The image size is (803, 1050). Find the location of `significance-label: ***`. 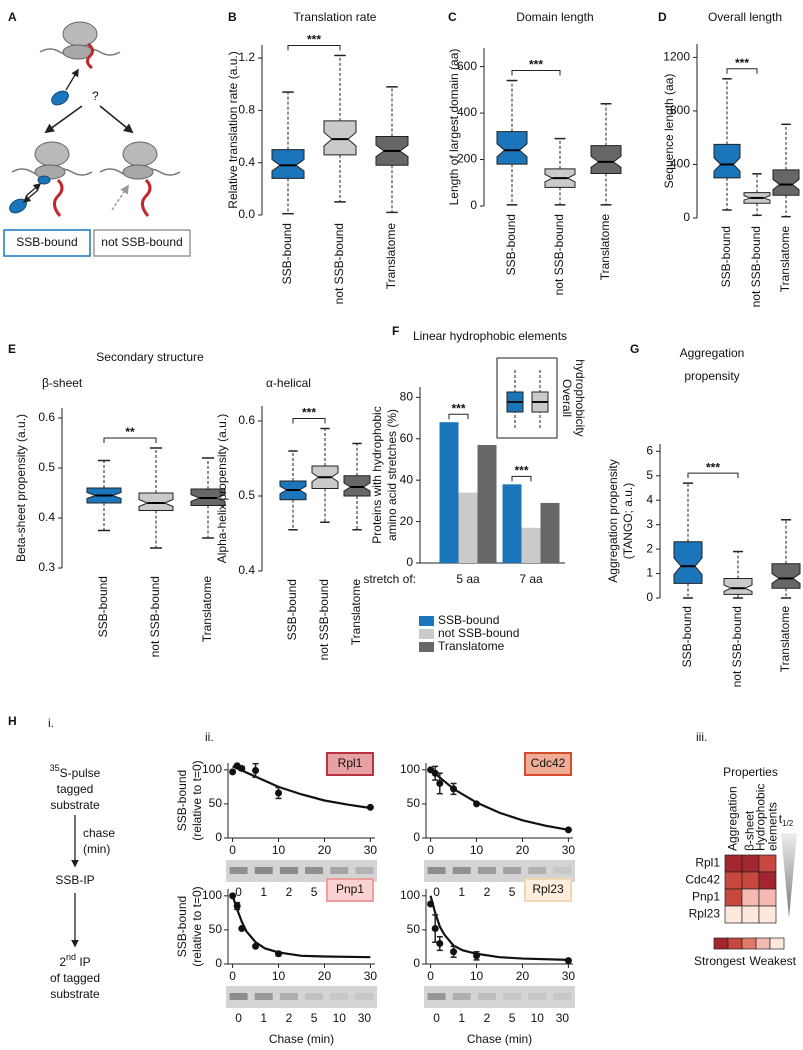

significance-label: *** is located at coordinates (536, 65).